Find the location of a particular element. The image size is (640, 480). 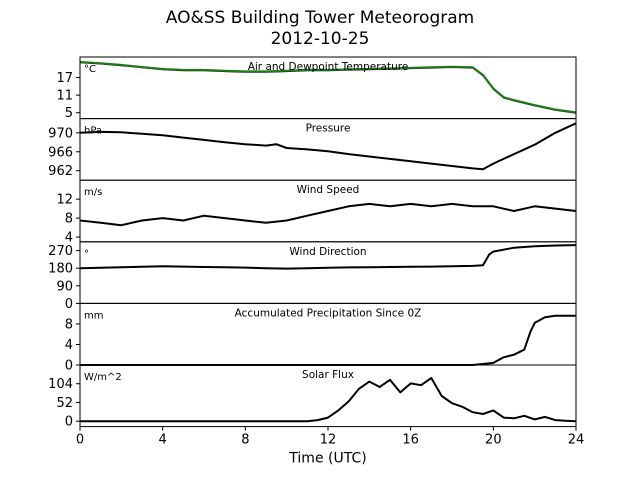

panel-6-series-1-line is located at coordinates (328, 400).